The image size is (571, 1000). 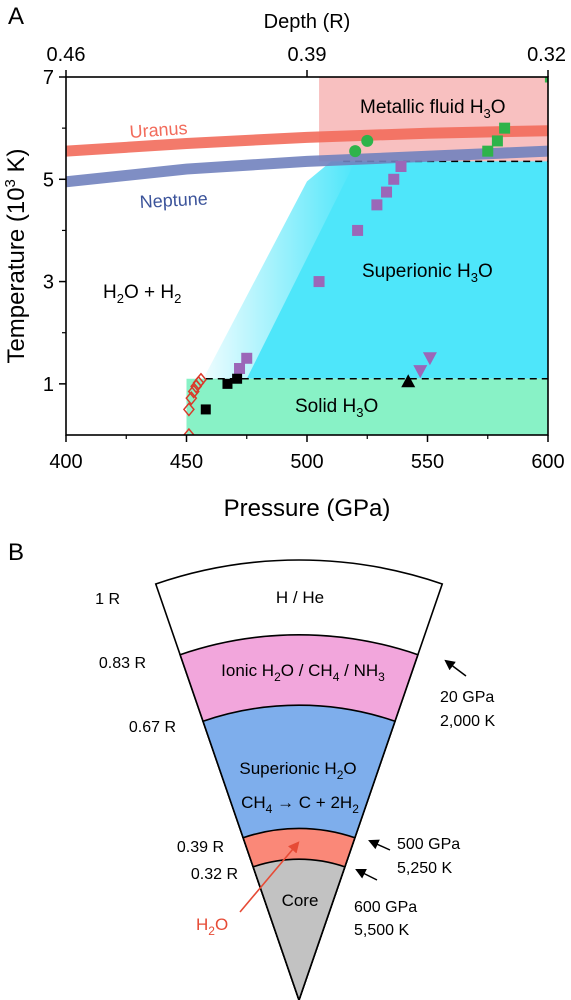 I want to click on x-tick-label: 400, so click(x=65, y=462).